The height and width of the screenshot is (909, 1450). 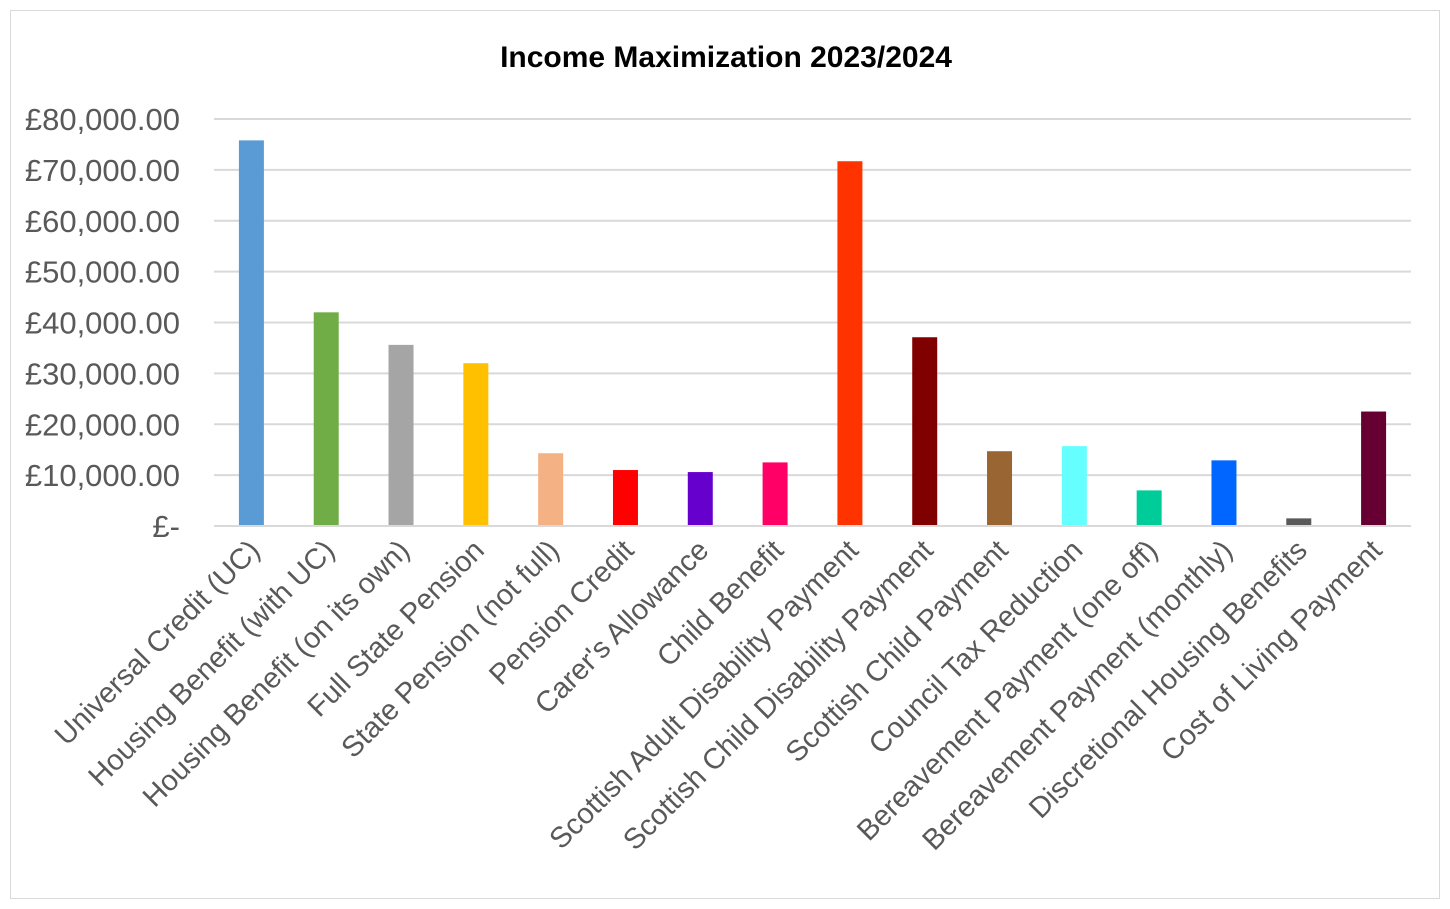 I want to click on y-tick-label: £40,000.00, so click(x=102, y=323).